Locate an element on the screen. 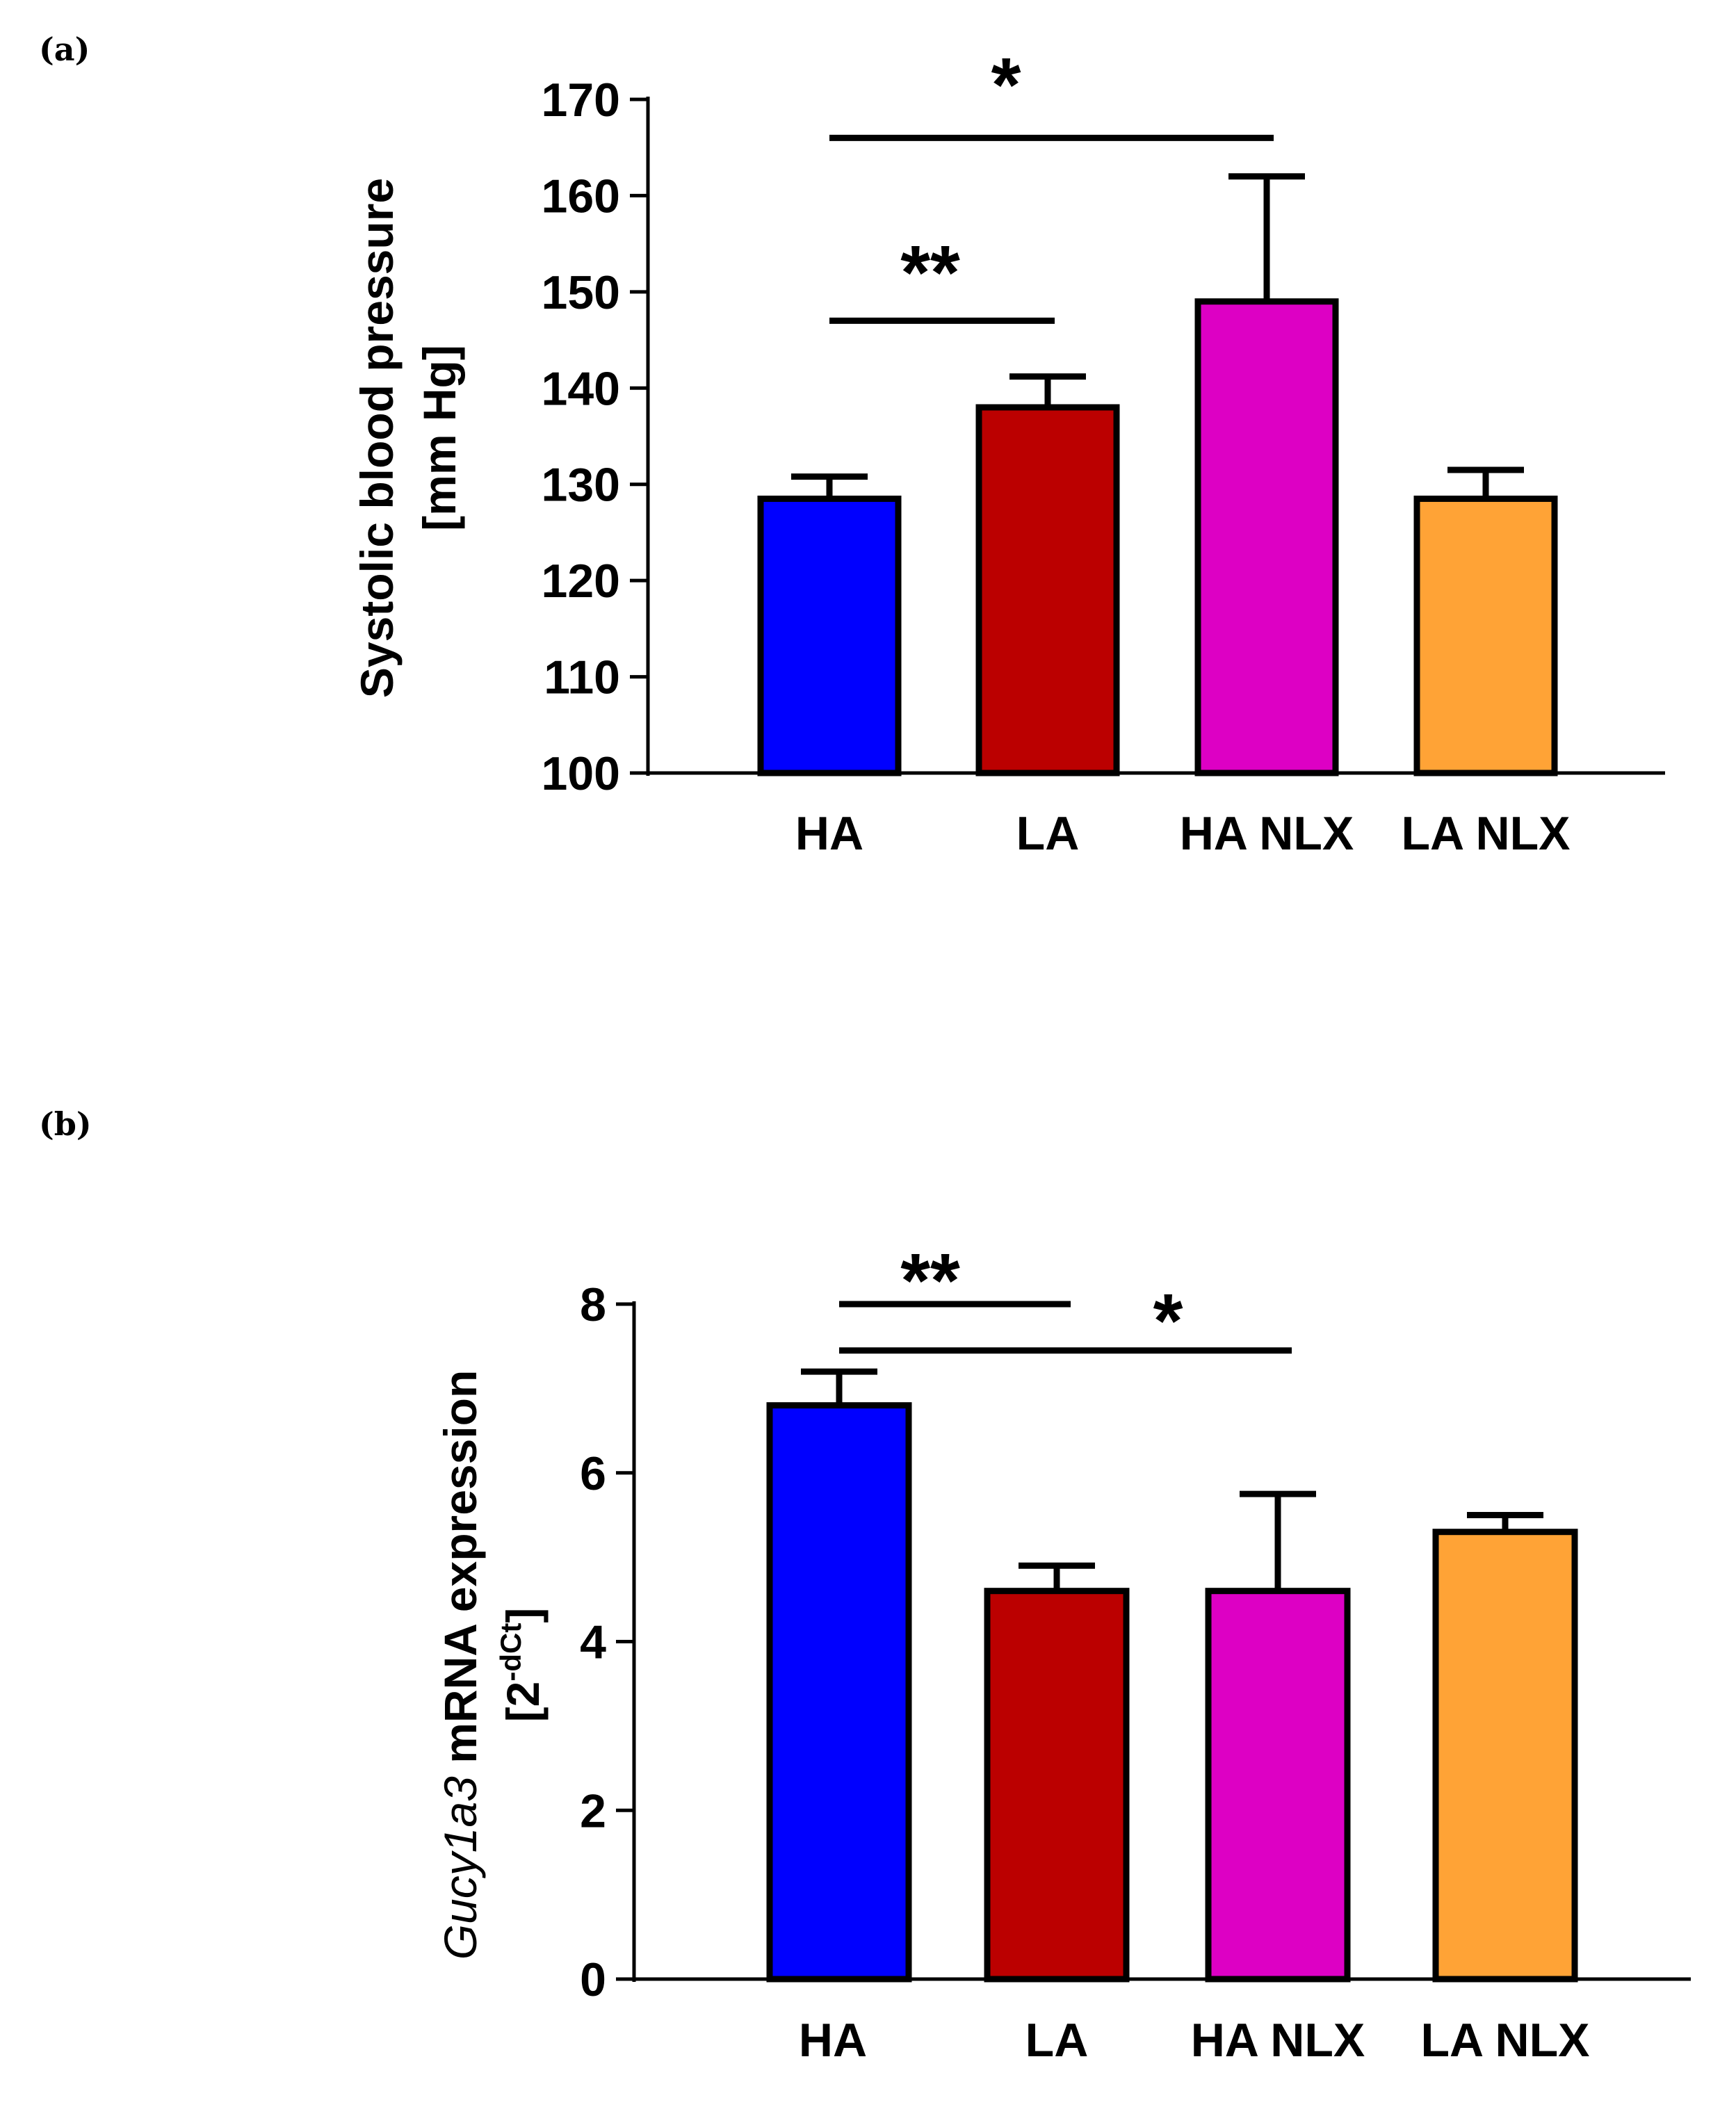  y-axis-title-rest: mRNA expression is located at coordinates (460, 1573).